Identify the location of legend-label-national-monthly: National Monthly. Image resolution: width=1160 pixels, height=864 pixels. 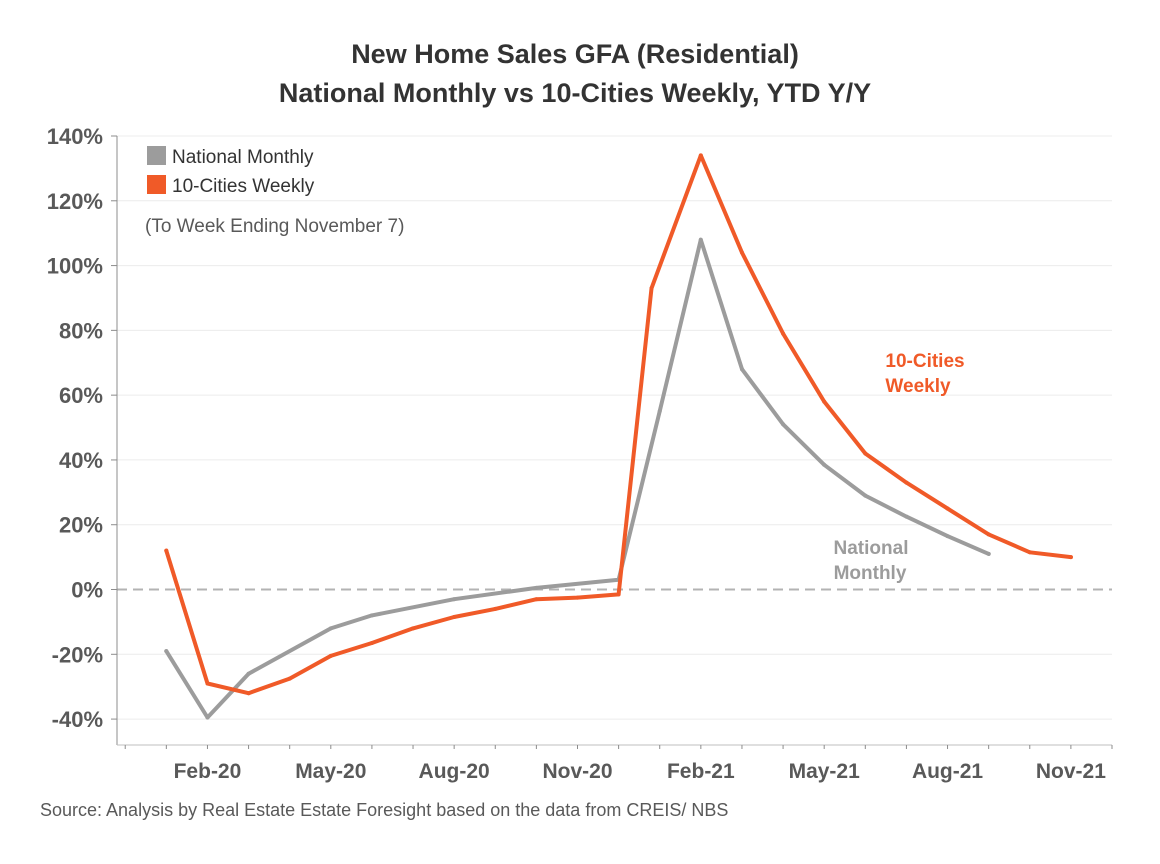
(243, 157).